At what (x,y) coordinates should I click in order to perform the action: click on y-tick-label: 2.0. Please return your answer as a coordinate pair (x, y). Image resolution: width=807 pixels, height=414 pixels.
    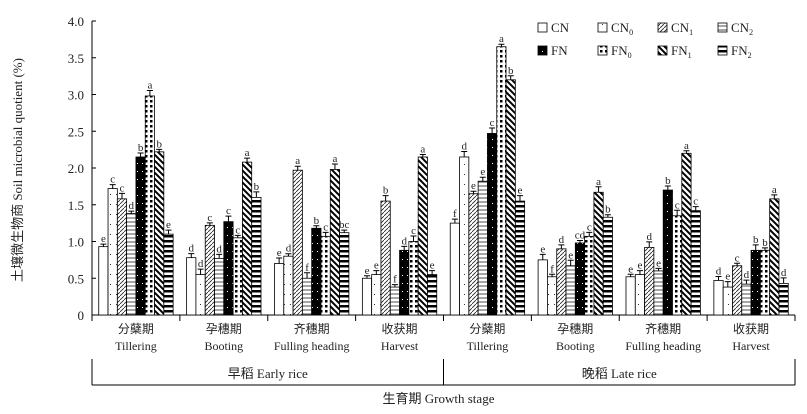
    Looking at the image, I should click on (76, 168).